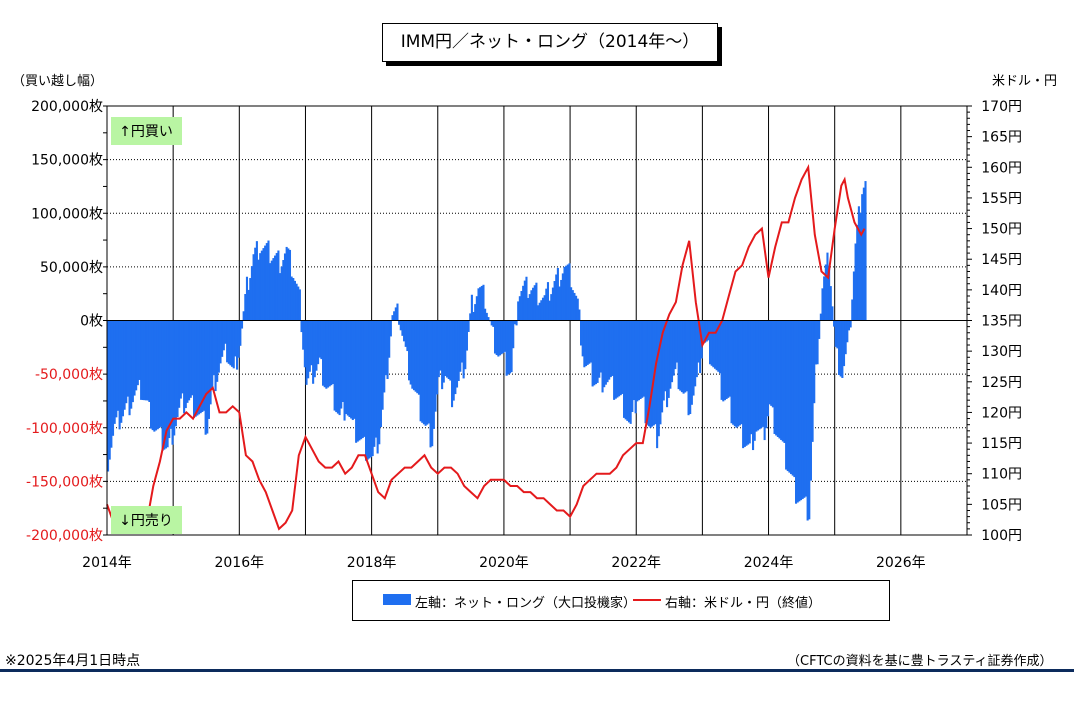 The width and height of the screenshot is (1074, 707). I want to click on left-tick-label: -150,000枚, so click(64, 482).